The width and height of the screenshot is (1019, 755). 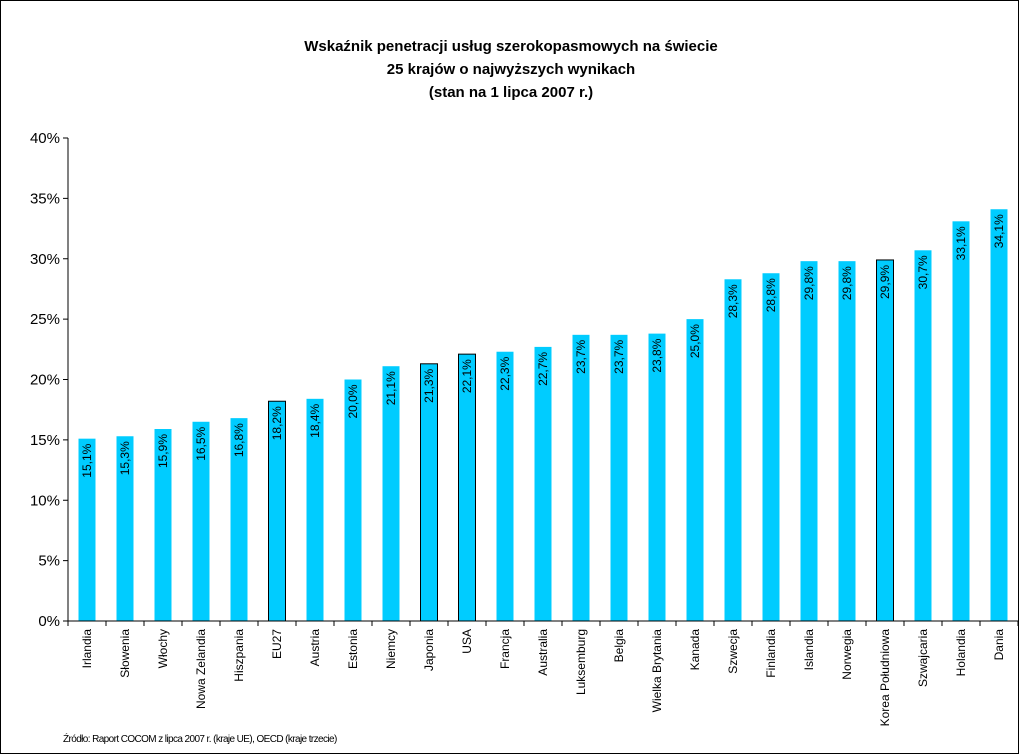 What do you see at coordinates (49, 621) in the screenshot?
I see `y-tick-label: 0%` at bounding box center [49, 621].